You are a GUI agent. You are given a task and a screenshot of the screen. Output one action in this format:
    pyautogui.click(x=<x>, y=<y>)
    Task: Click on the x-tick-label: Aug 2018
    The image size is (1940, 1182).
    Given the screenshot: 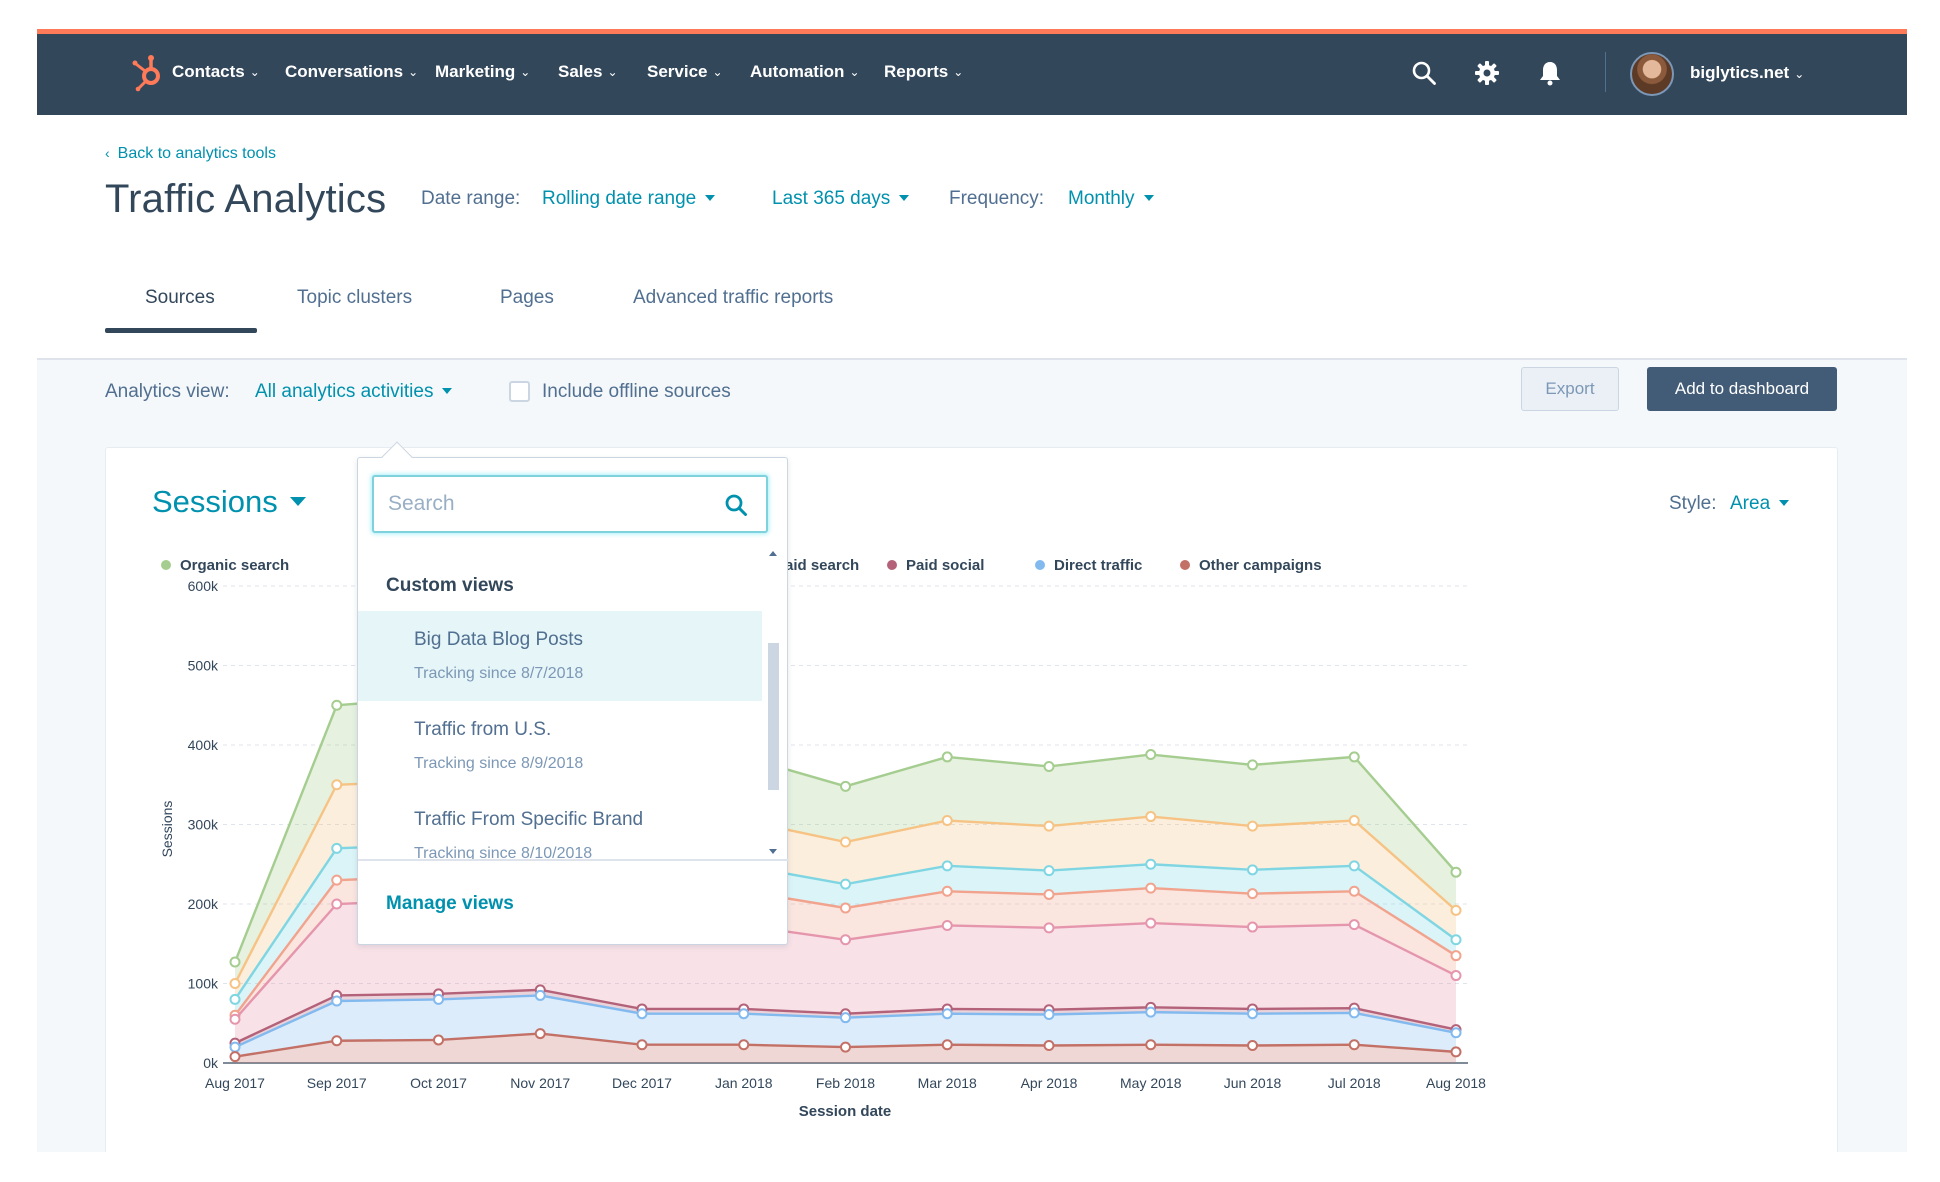 What is the action you would take?
    pyautogui.click(x=1456, y=1083)
    